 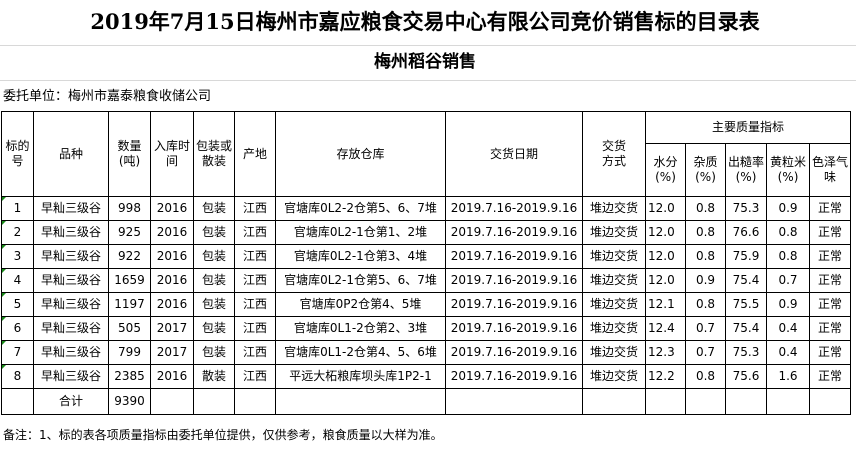 I want to click on cell-lot: 1, so click(x=17, y=208).